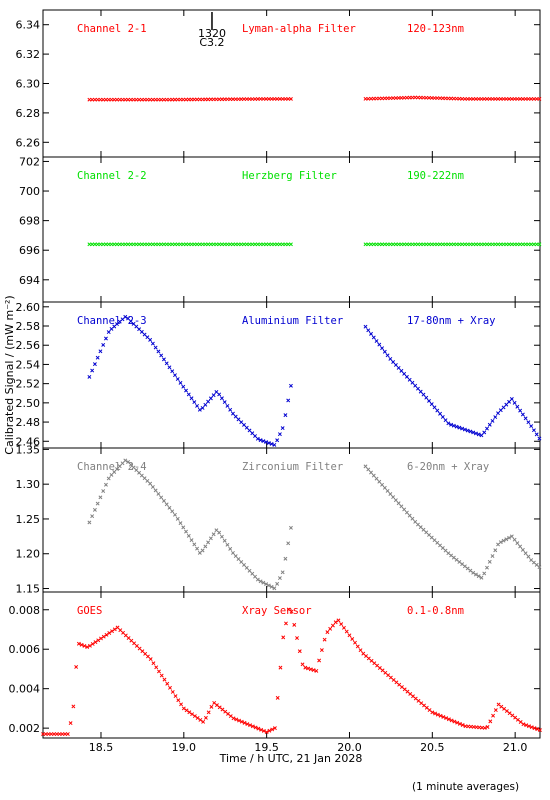  I want to click on panel-filter: Zirconium Filter, so click(292, 467).